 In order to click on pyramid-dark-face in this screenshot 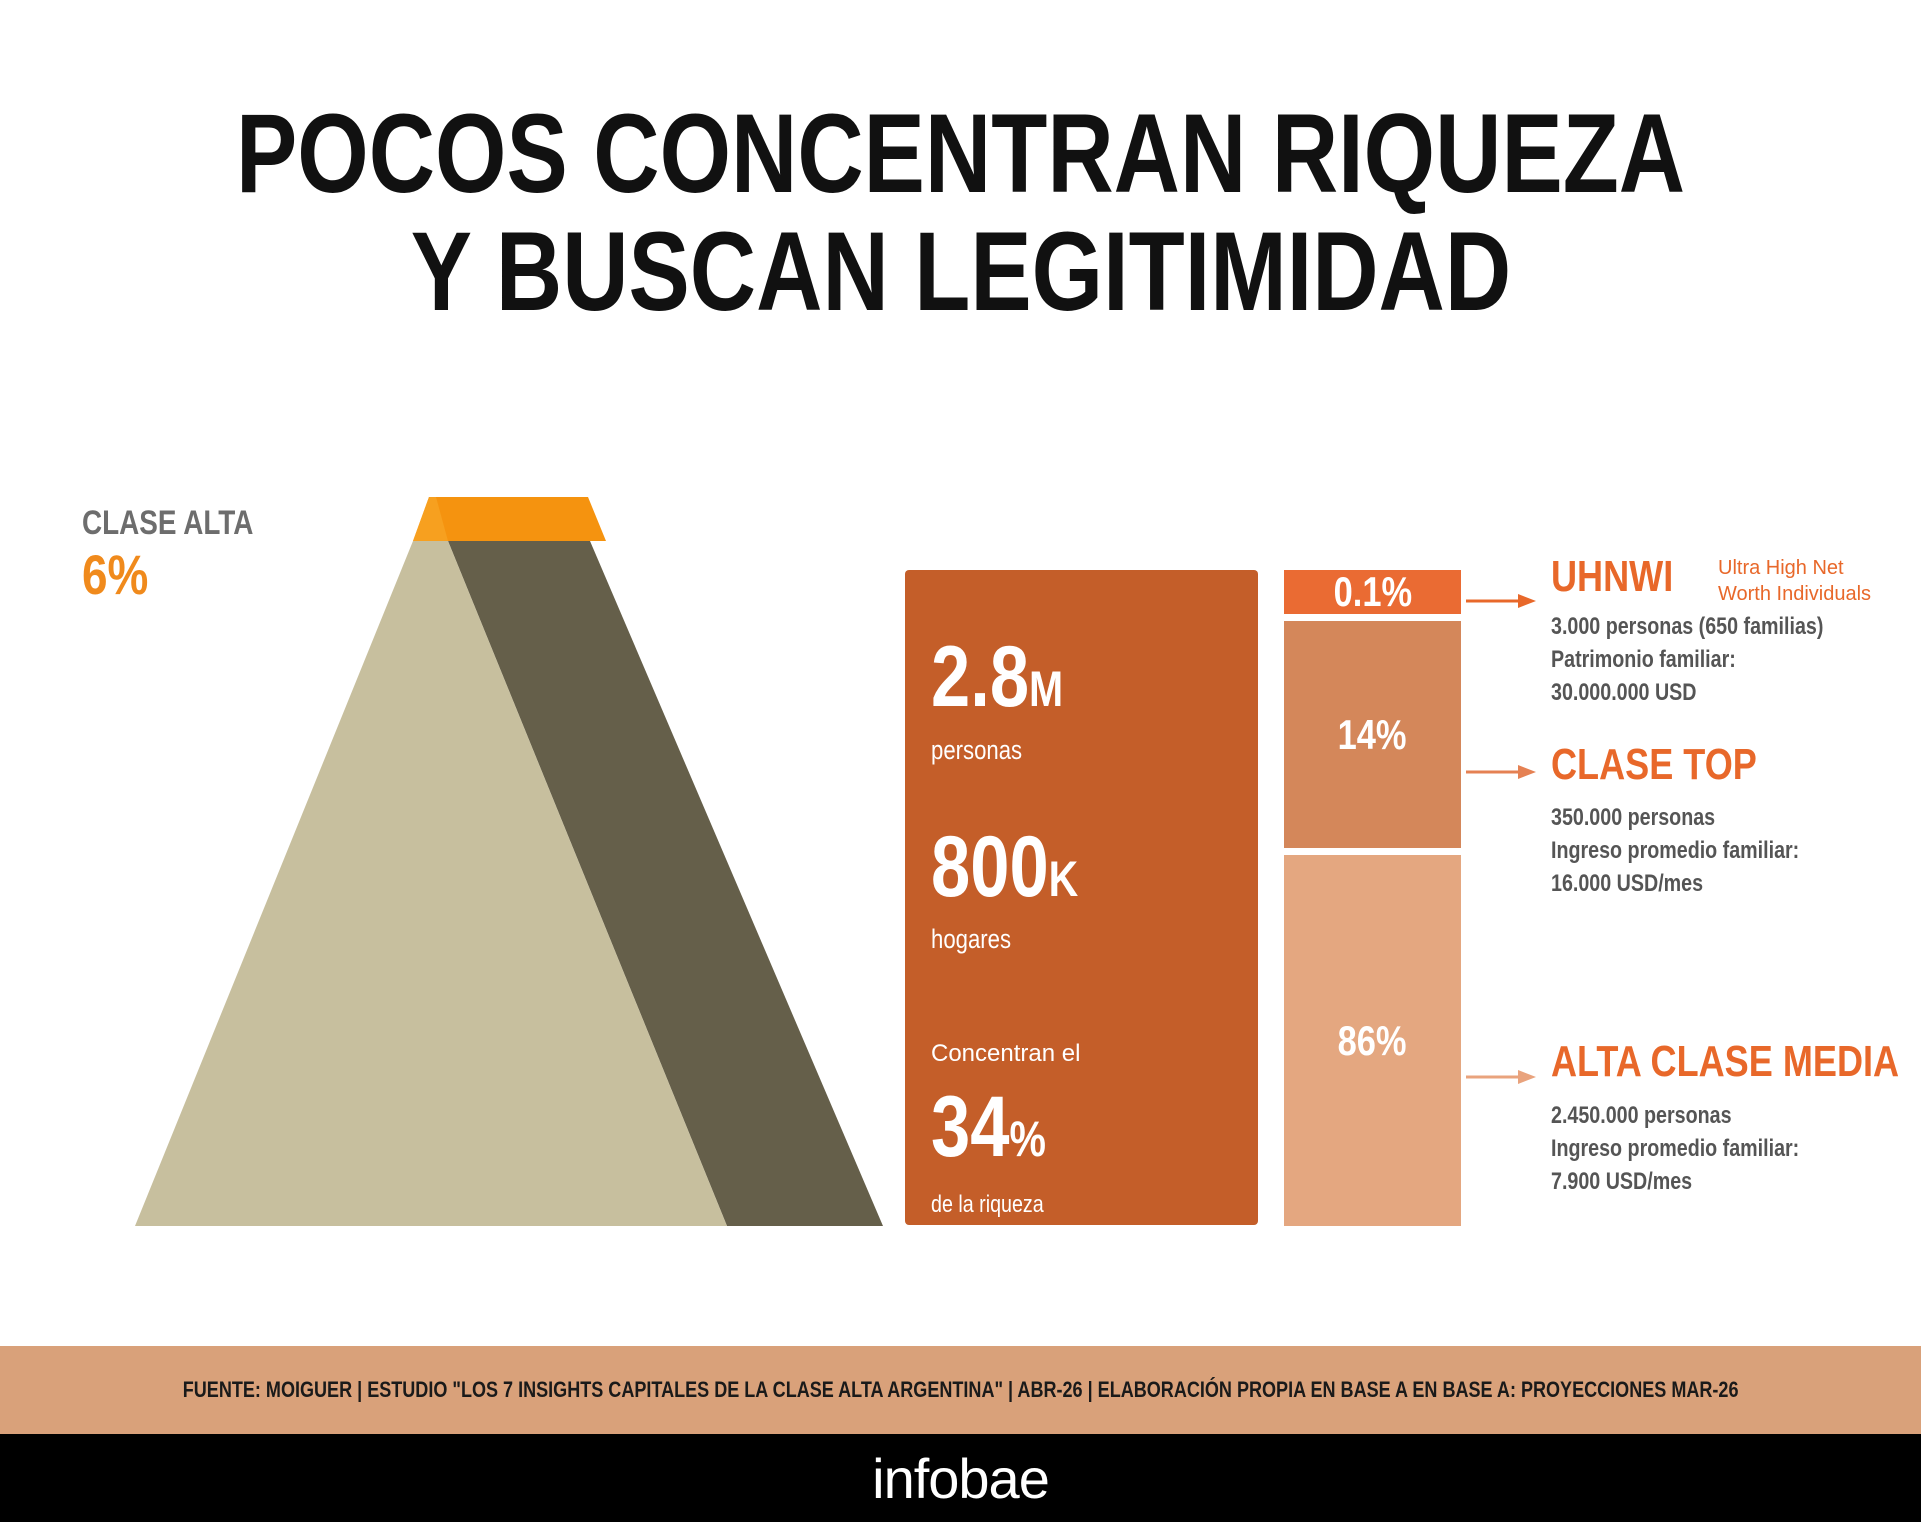, I will do `click(665, 883)`.